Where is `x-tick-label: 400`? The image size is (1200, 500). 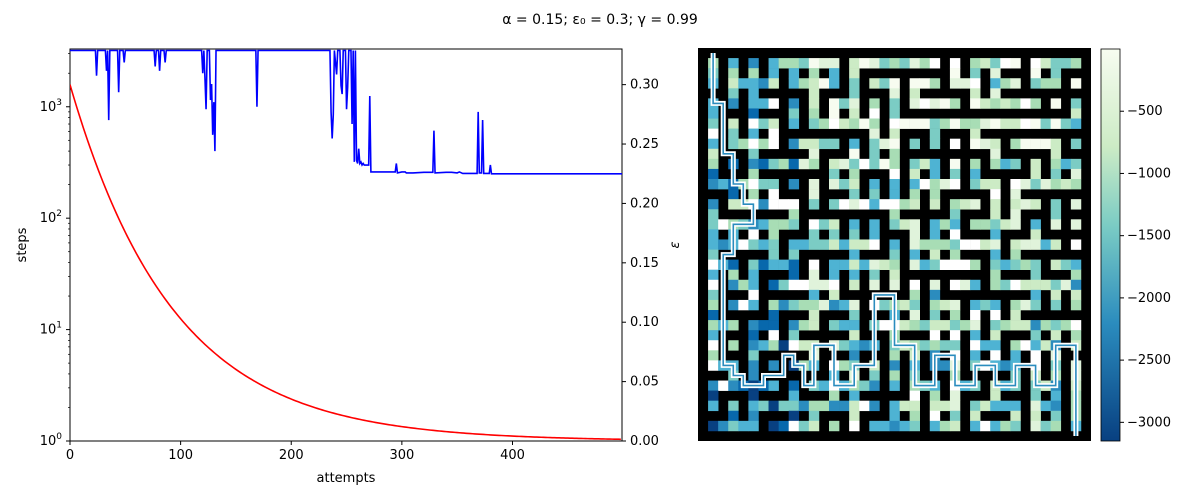 x-tick-label: 400 is located at coordinates (512, 455).